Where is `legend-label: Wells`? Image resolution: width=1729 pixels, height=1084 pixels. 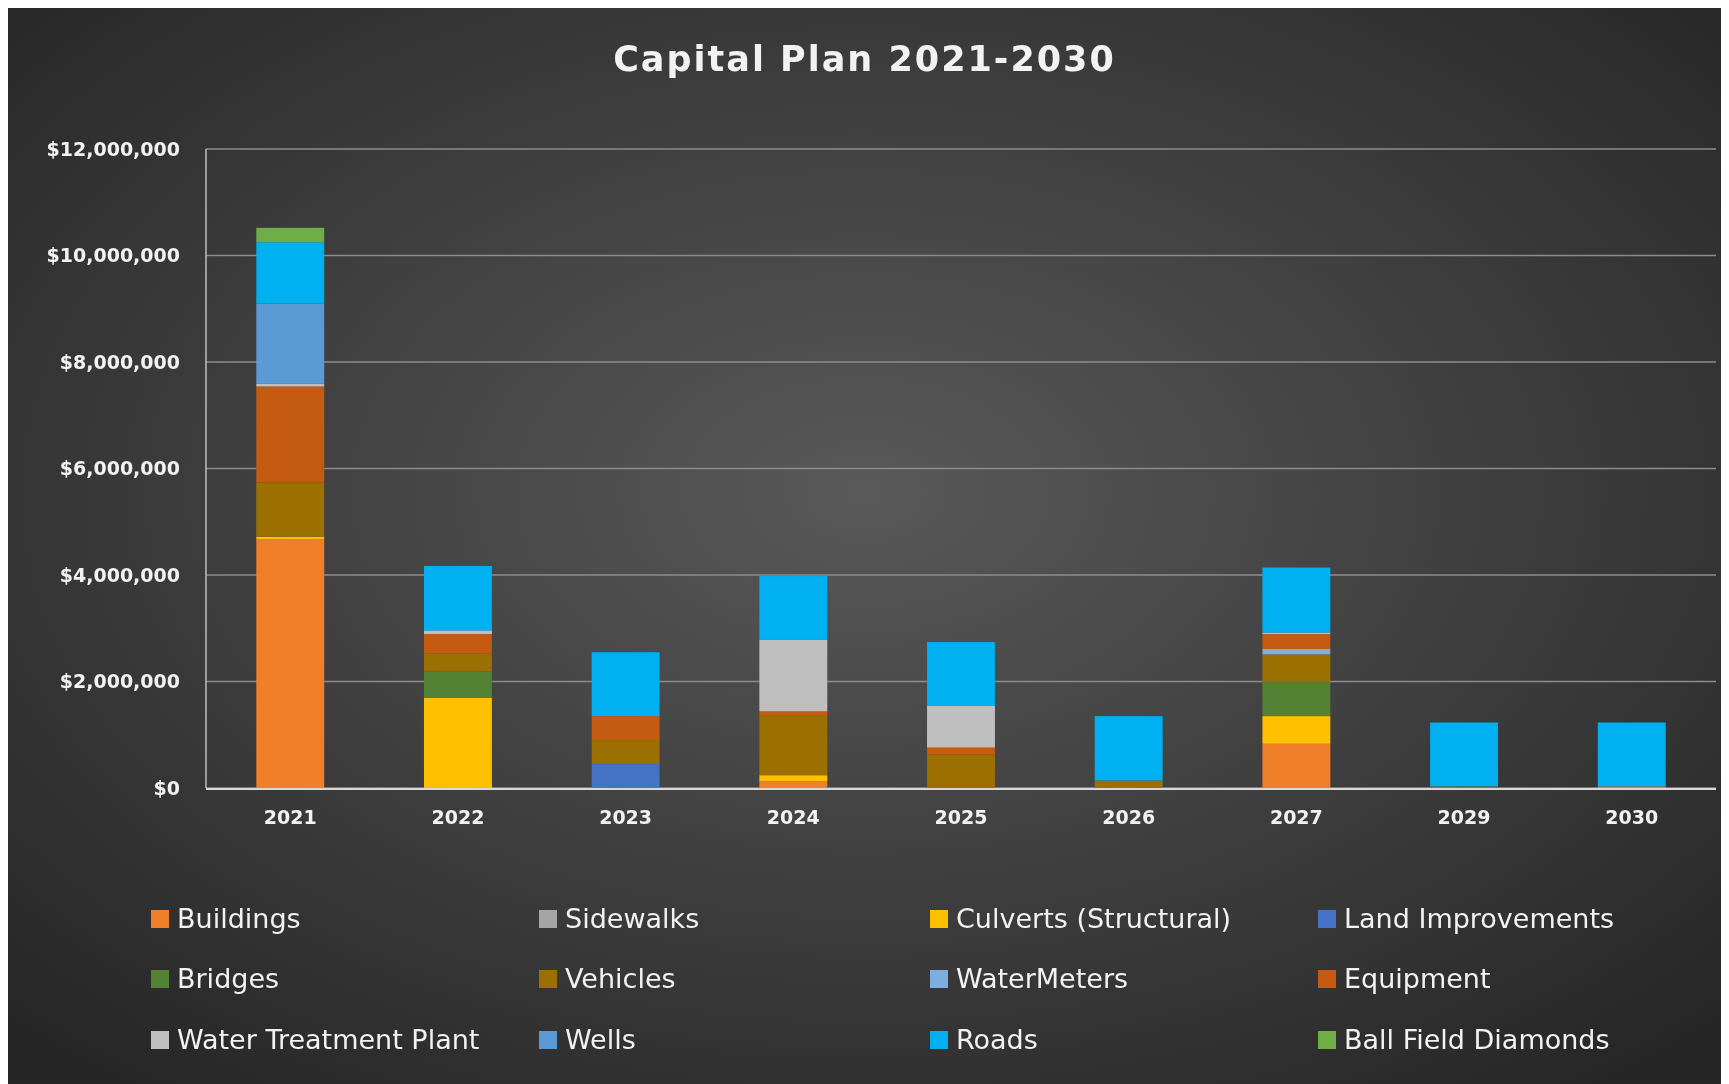 legend-label: Wells is located at coordinates (600, 1040).